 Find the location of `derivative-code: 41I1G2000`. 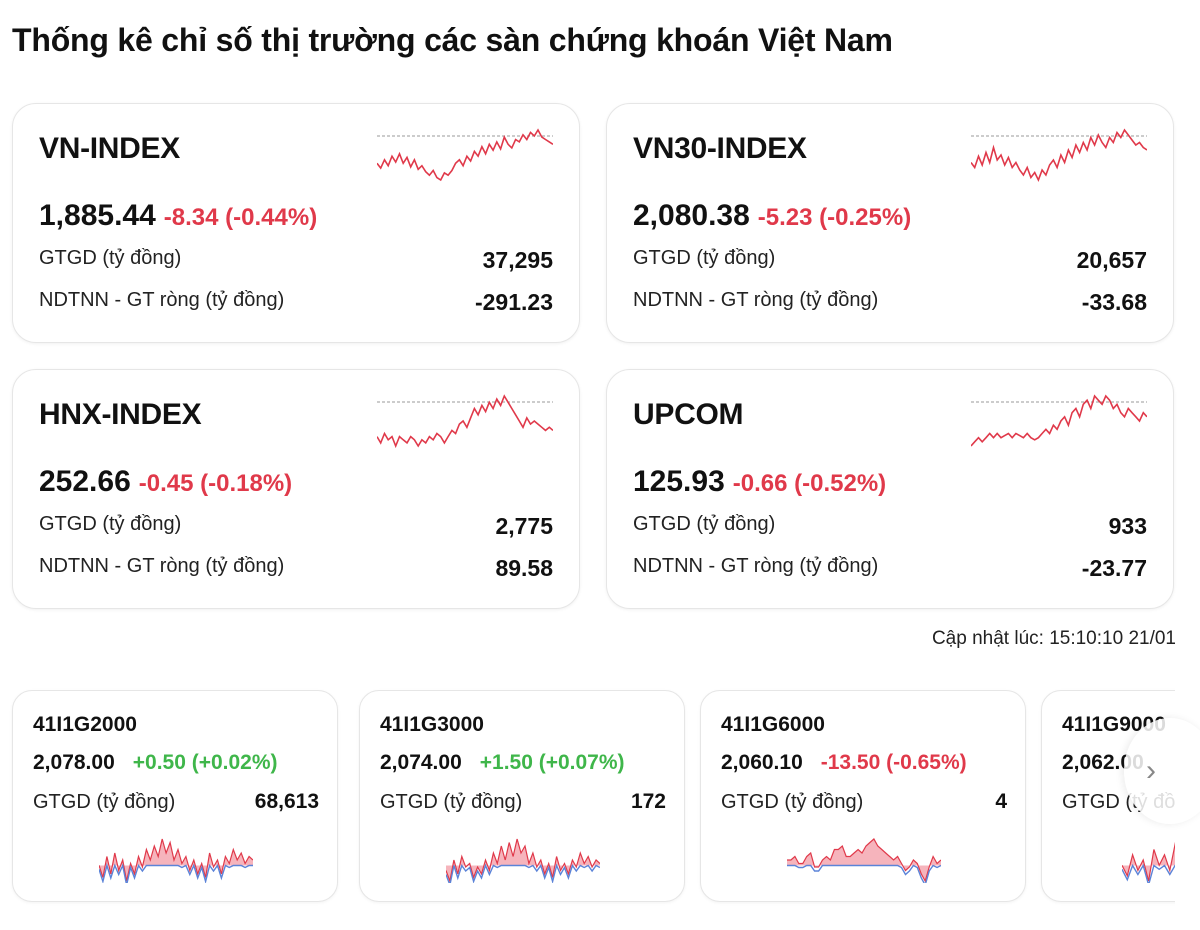

derivative-code: 41I1G2000 is located at coordinates (85, 724).